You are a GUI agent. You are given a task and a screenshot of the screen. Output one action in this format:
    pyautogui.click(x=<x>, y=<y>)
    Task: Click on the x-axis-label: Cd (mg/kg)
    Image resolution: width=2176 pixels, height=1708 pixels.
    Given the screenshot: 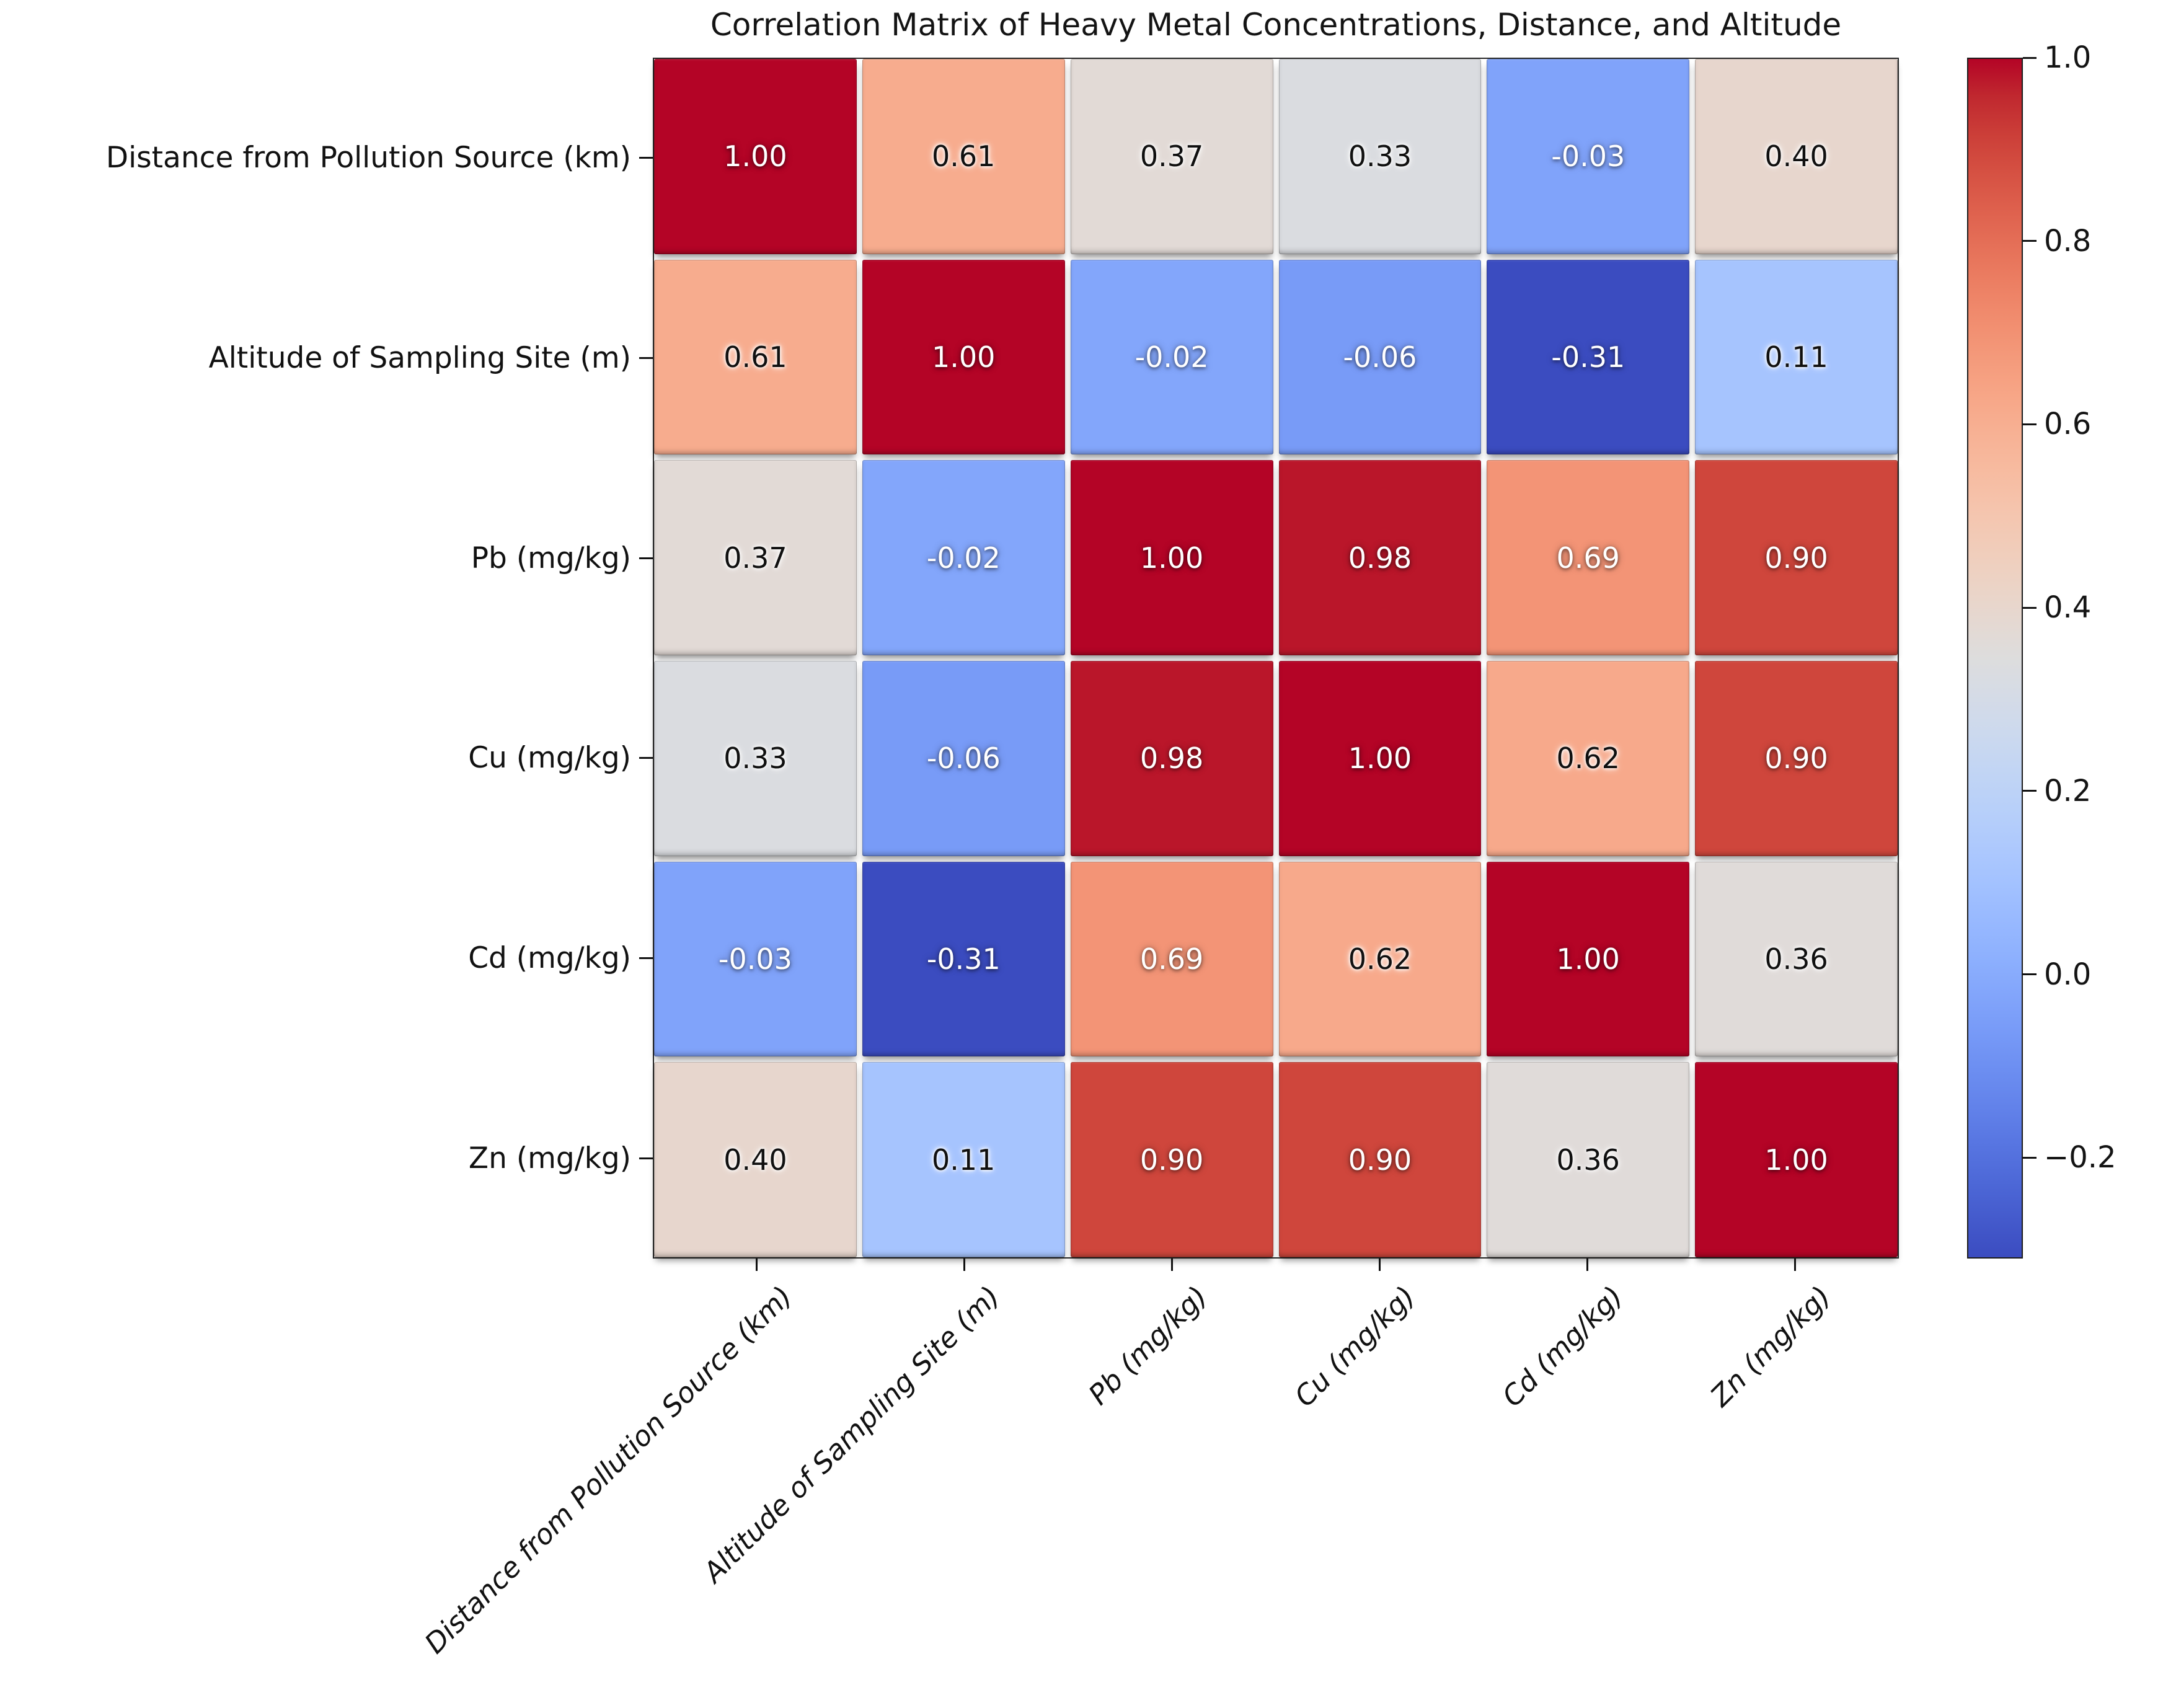 What is the action you would take?
    pyautogui.click(x=1562, y=1347)
    